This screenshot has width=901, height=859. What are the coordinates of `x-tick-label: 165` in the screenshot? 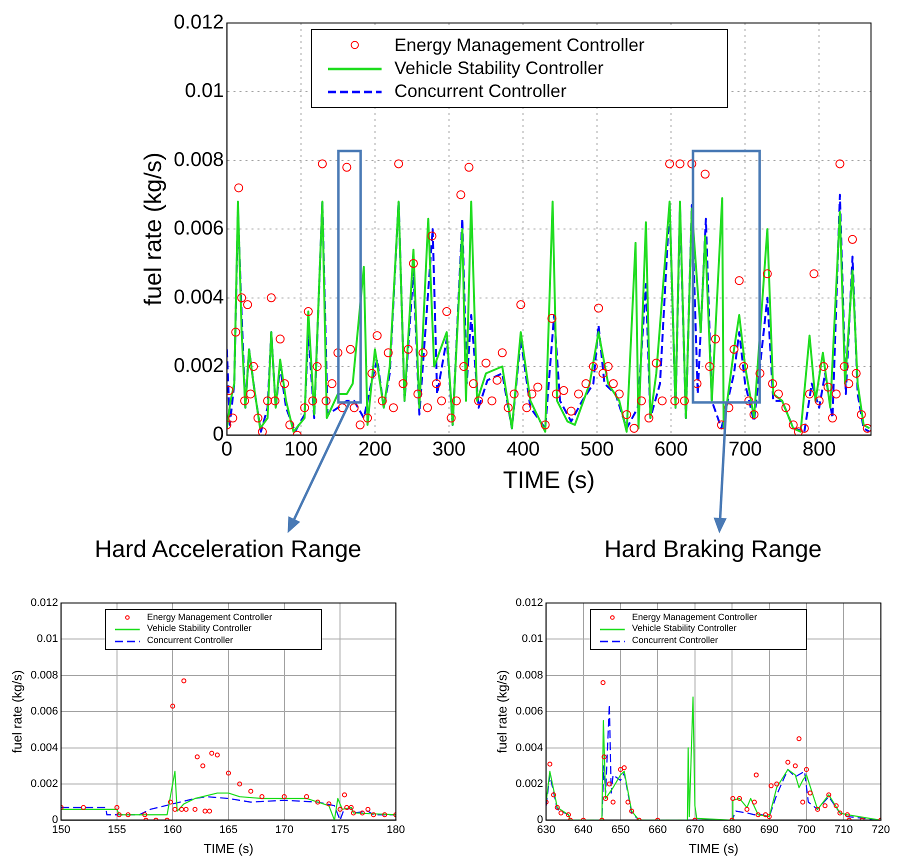 It's located at (228, 830).